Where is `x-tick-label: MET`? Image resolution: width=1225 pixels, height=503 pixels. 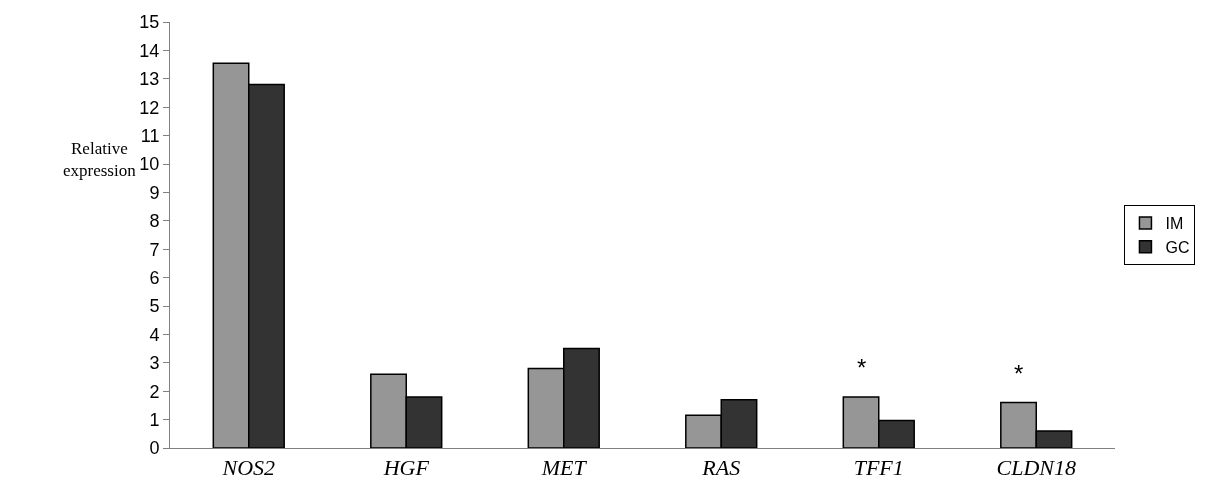 x-tick-label: MET is located at coordinates (564, 468).